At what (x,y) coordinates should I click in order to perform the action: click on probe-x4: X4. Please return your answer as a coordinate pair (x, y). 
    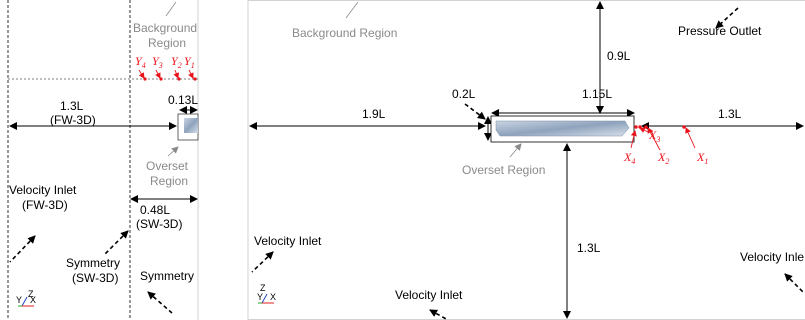
    Looking at the image, I should click on (629, 158).